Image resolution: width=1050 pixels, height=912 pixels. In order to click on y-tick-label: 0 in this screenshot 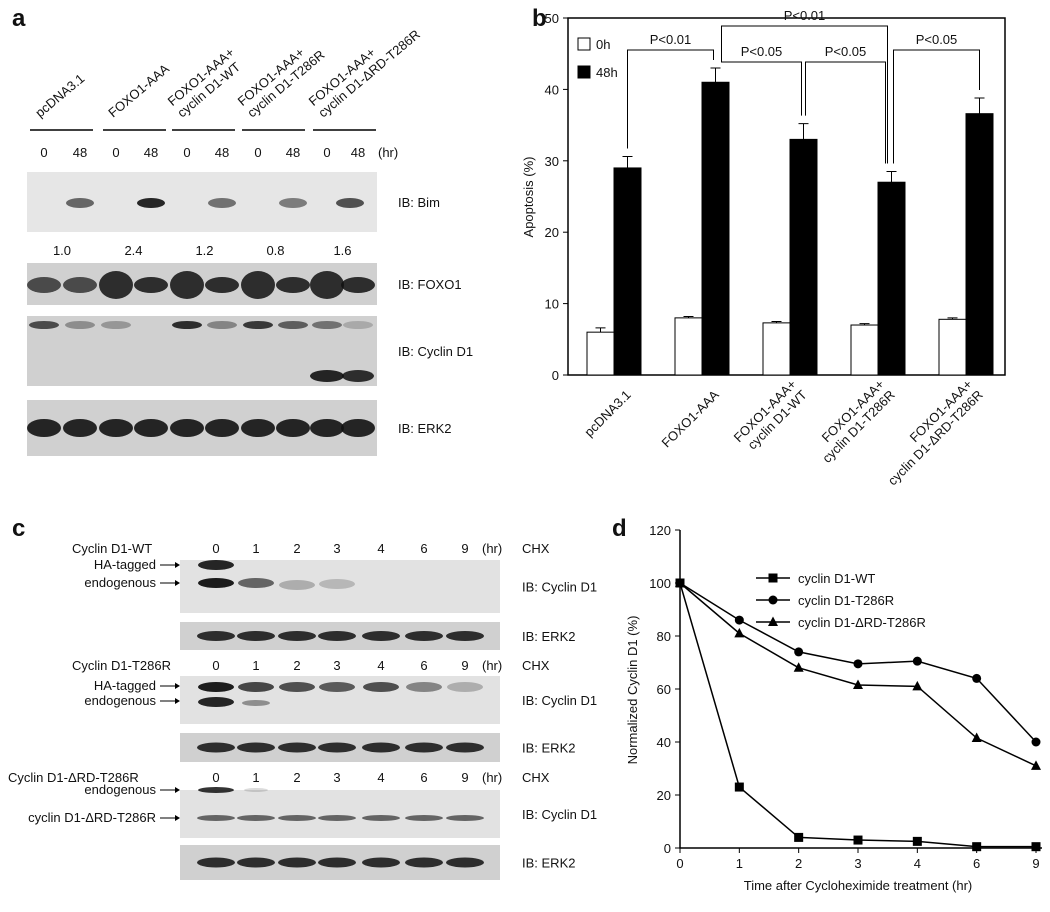, I will do `click(555, 375)`.